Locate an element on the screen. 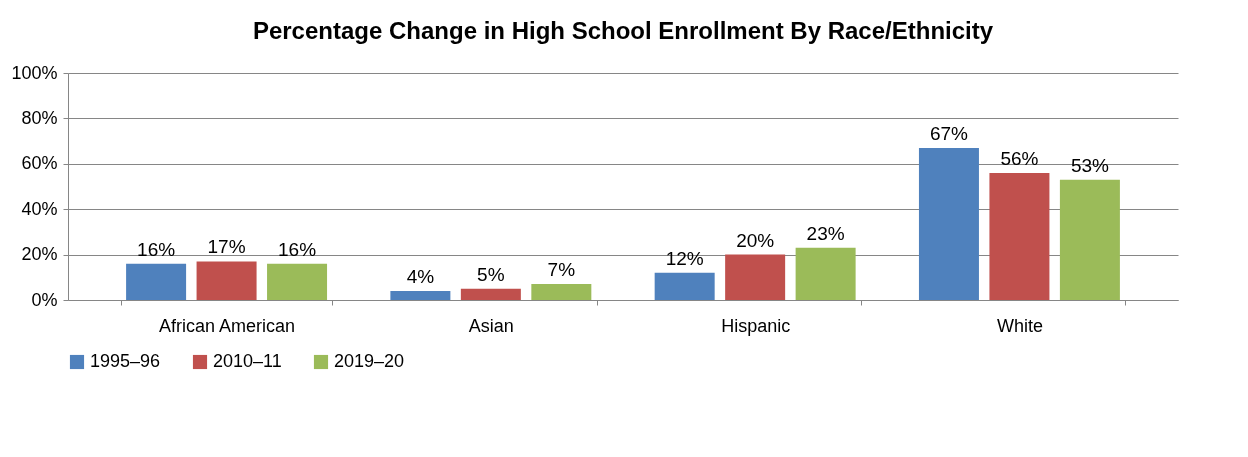  data-label: 17% is located at coordinates (226, 247).